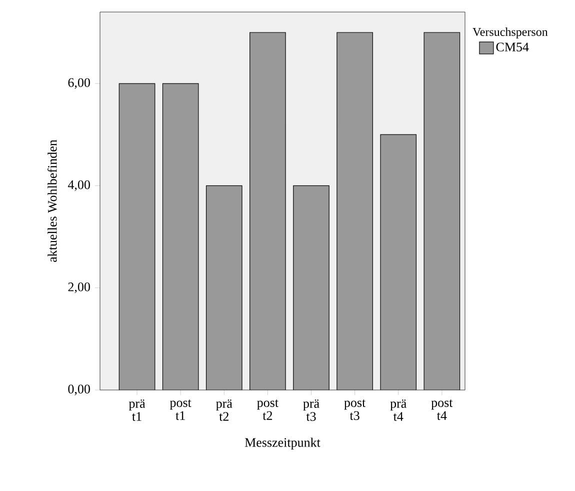 This screenshot has height=491, width=575. Describe the element at coordinates (79, 83) in the screenshot. I see `y-tick-label: 6,00` at that location.